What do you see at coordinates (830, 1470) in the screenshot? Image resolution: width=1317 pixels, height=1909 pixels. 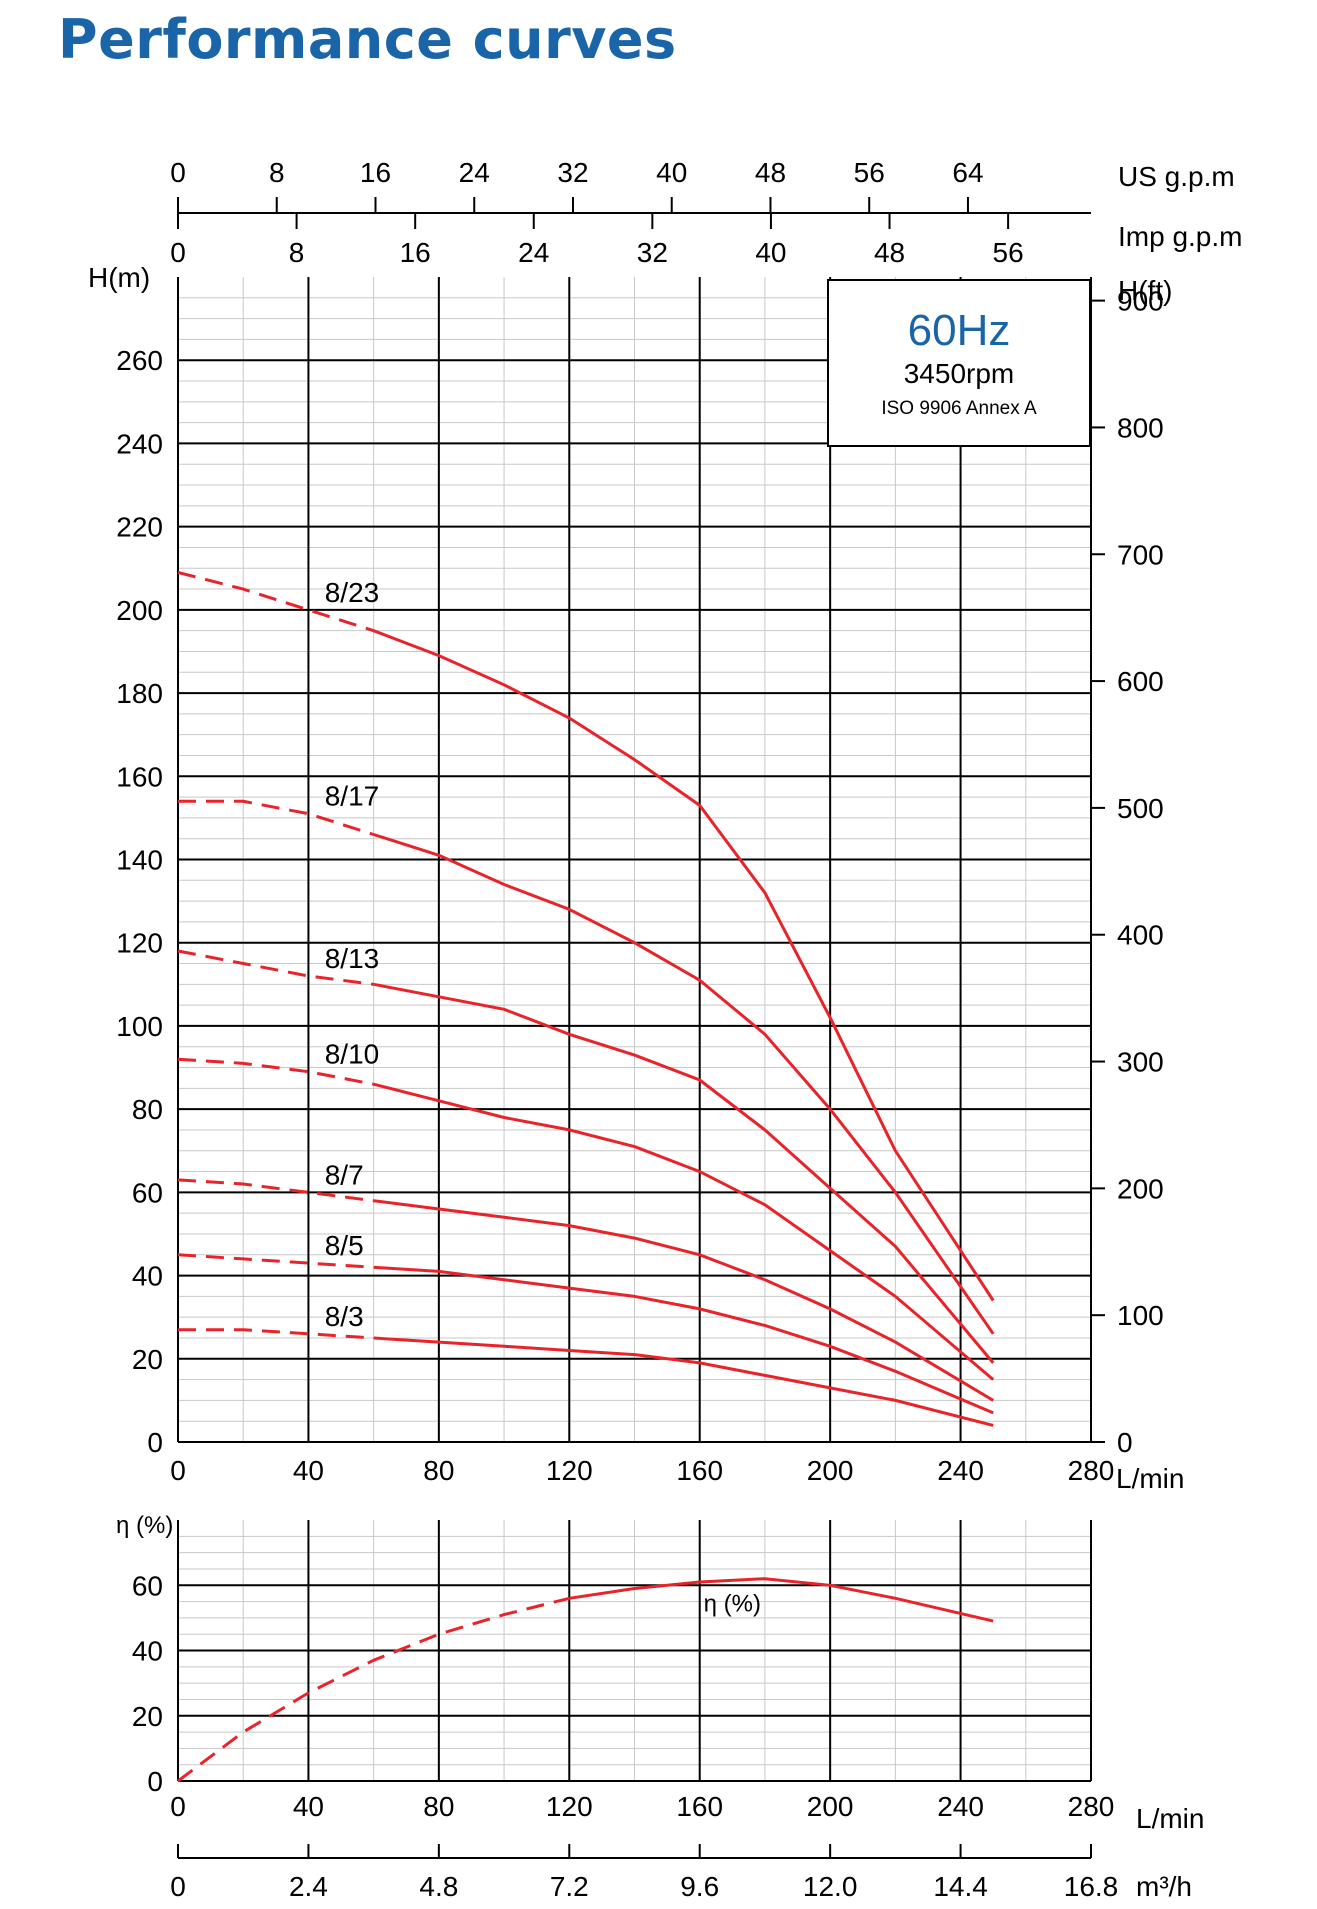 I see `x-tick-label: 200` at bounding box center [830, 1470].